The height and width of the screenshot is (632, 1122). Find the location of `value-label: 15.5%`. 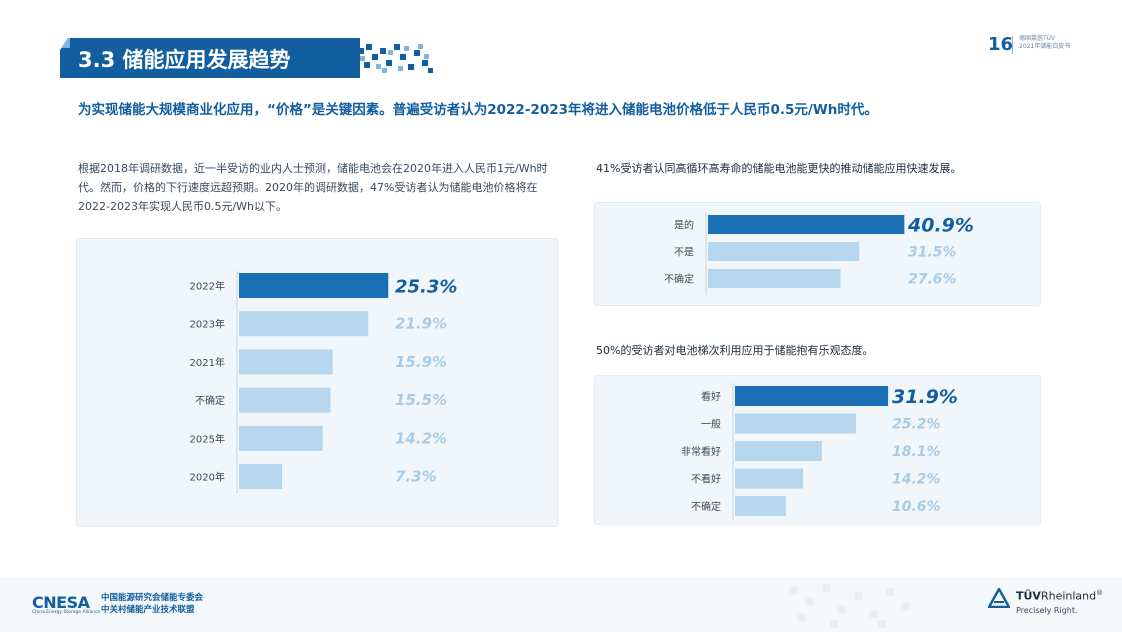

value-label: 15.5% is located at coordinates (421, 400).